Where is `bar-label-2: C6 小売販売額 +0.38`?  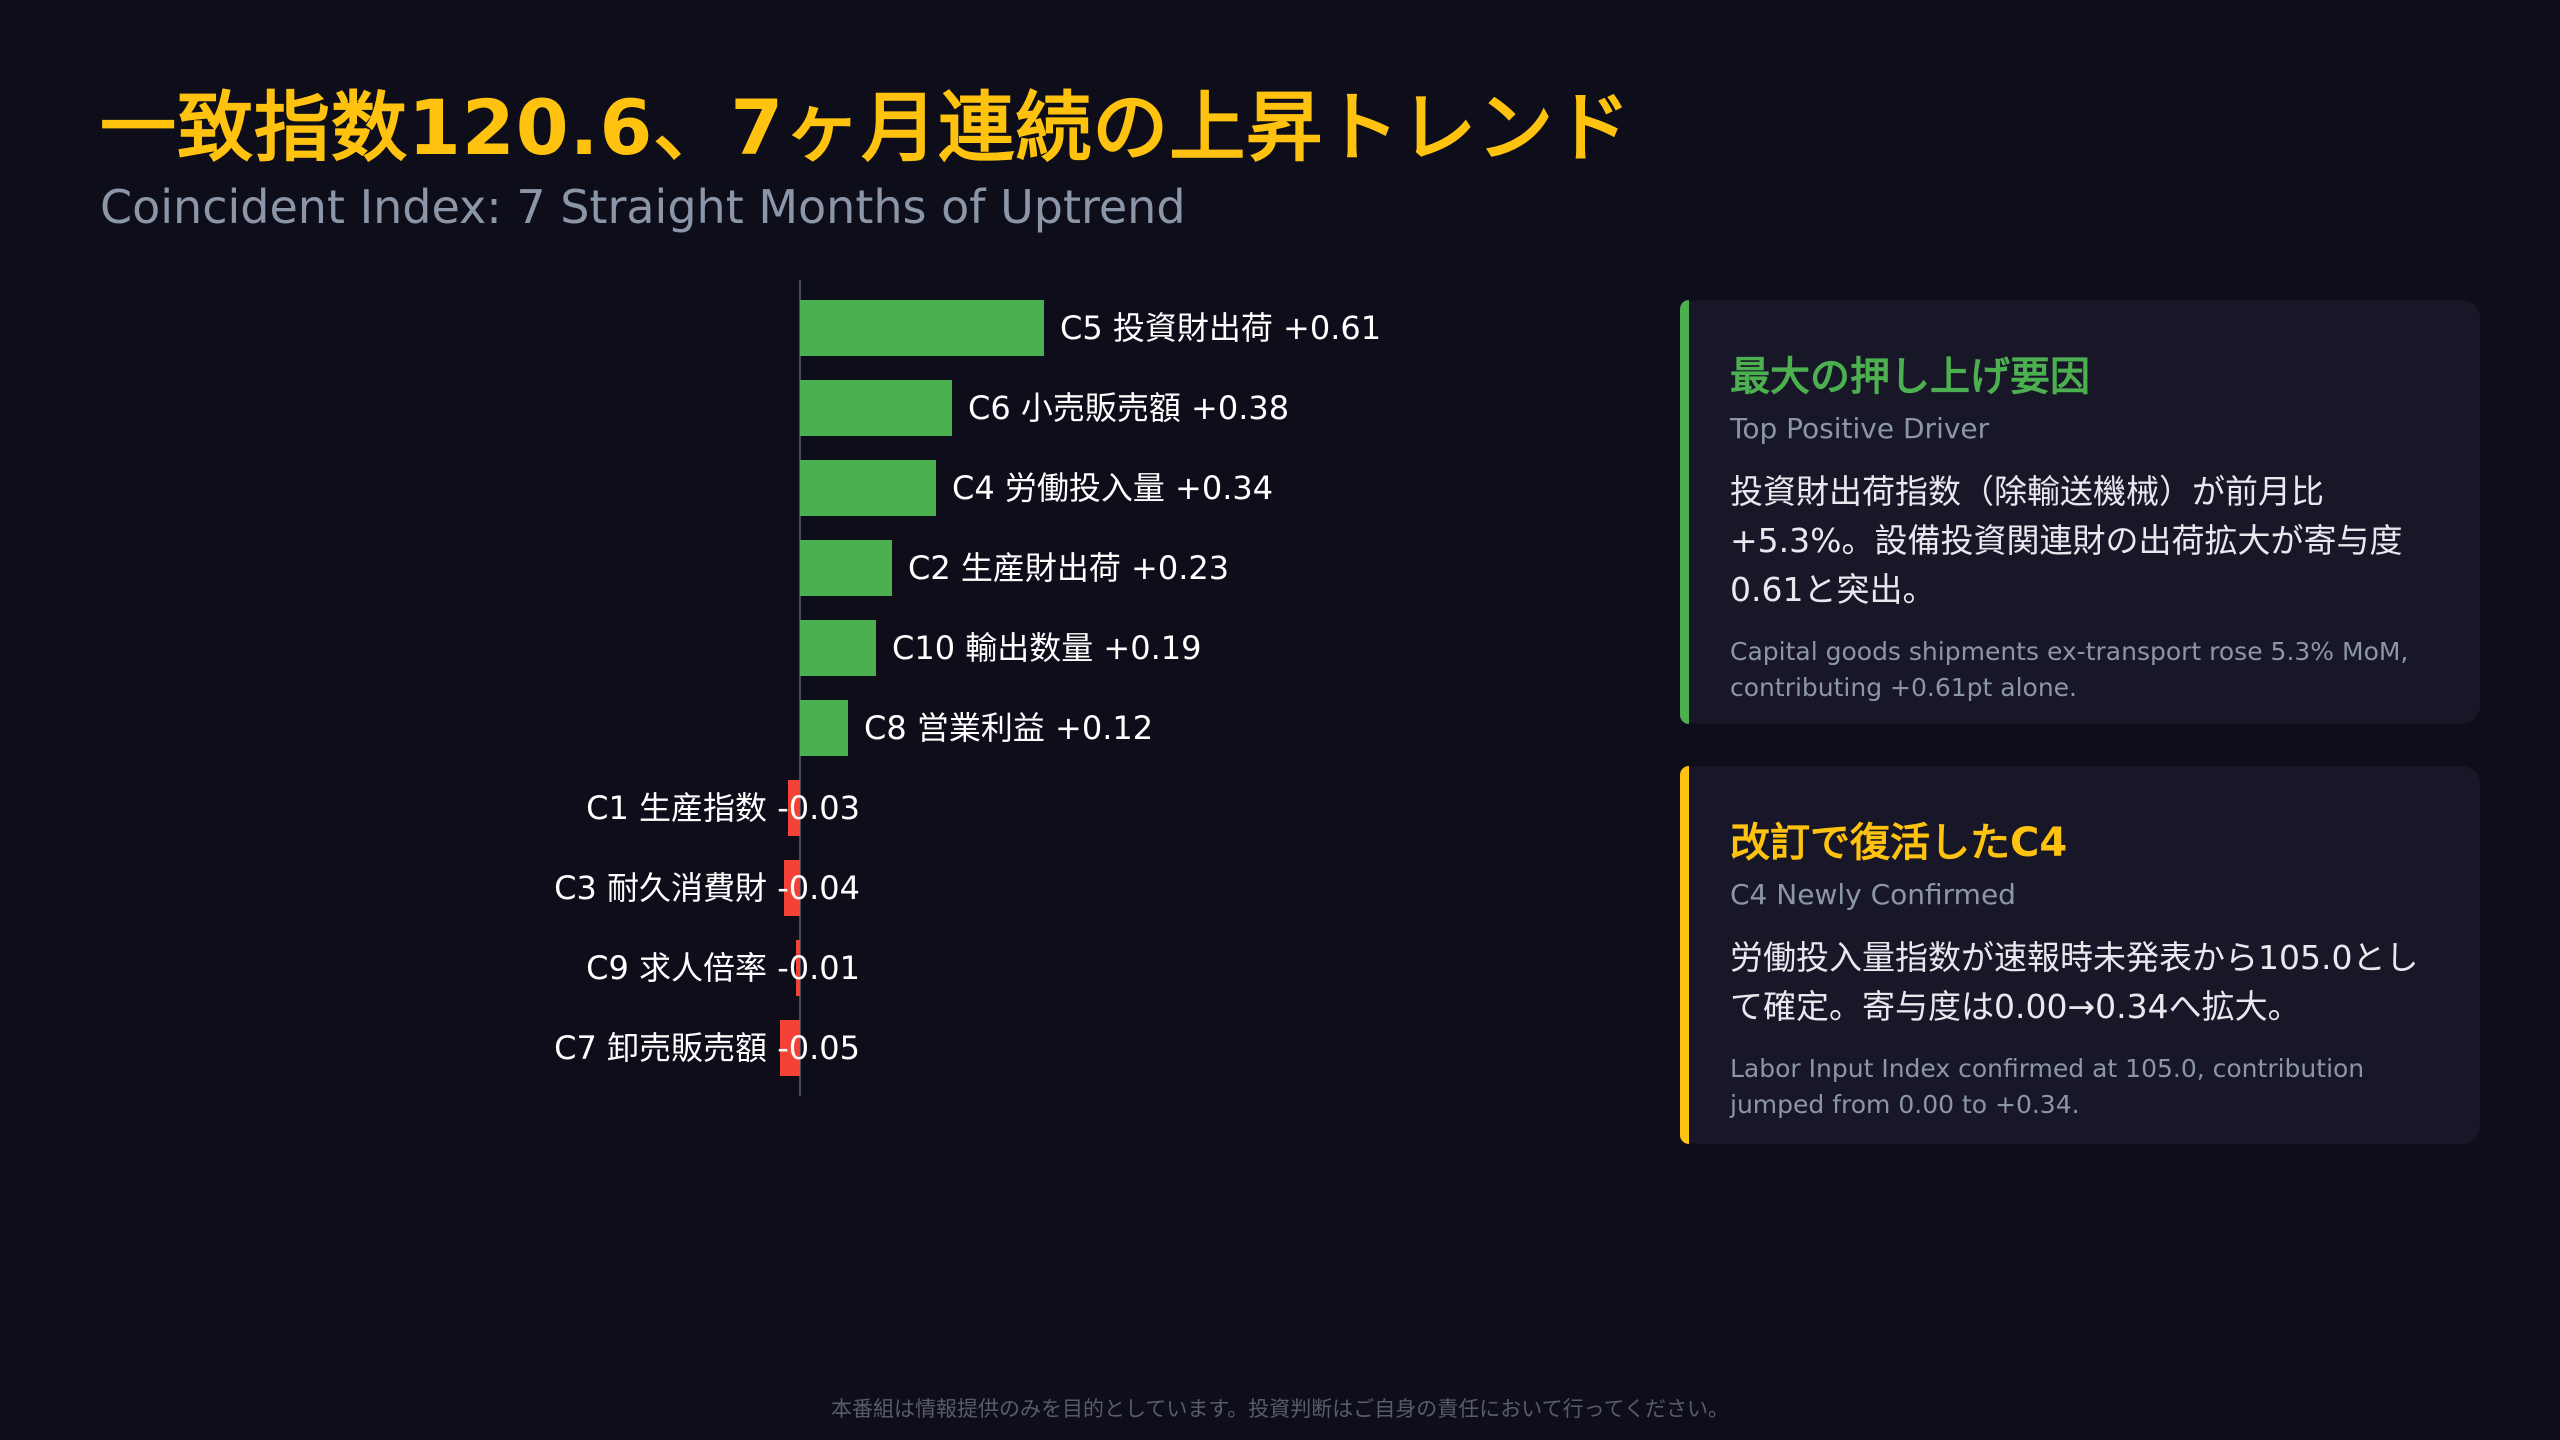
bar-label-2: C6 小売販売額 +0.38 is located at coordinates (1128, 408).